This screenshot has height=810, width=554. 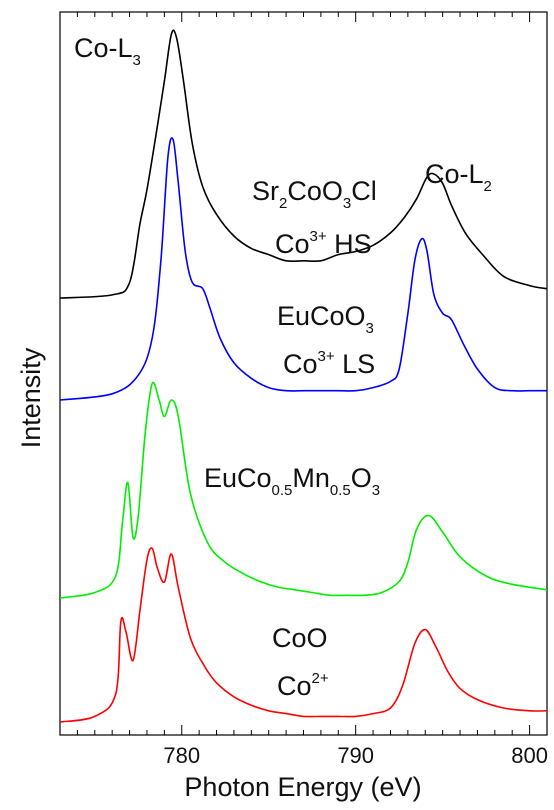 What do you see at coordinates (325, 319) in the screenshot?
I see `eucoo3-label: EuCoO3` at bounding box center [325, 319].